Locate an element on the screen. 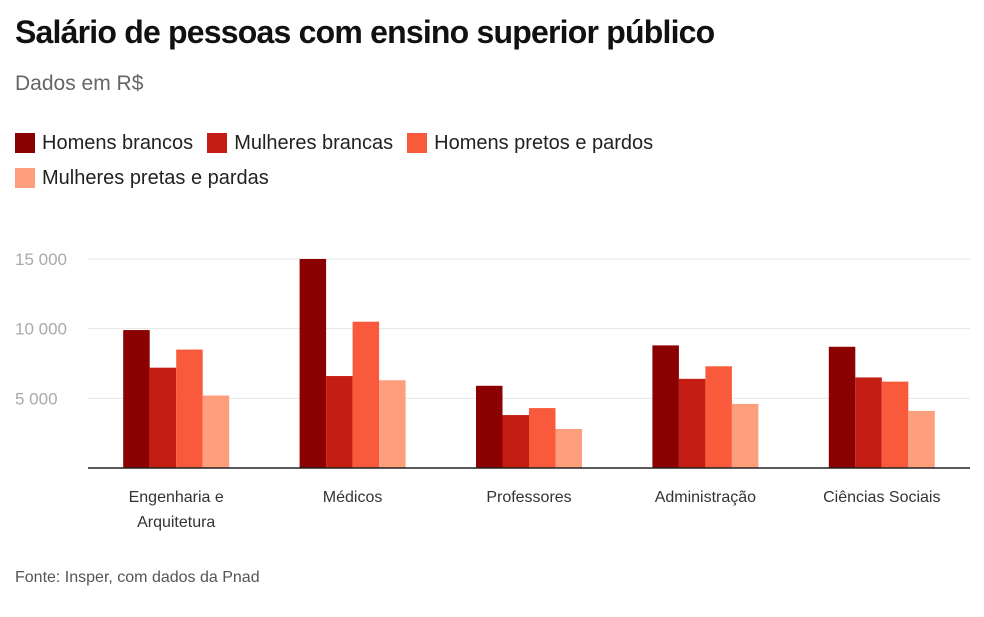 The height and width of the screenshot is (617, 984). y-tick-label: 15 000 is located at coordinates (41, 259).